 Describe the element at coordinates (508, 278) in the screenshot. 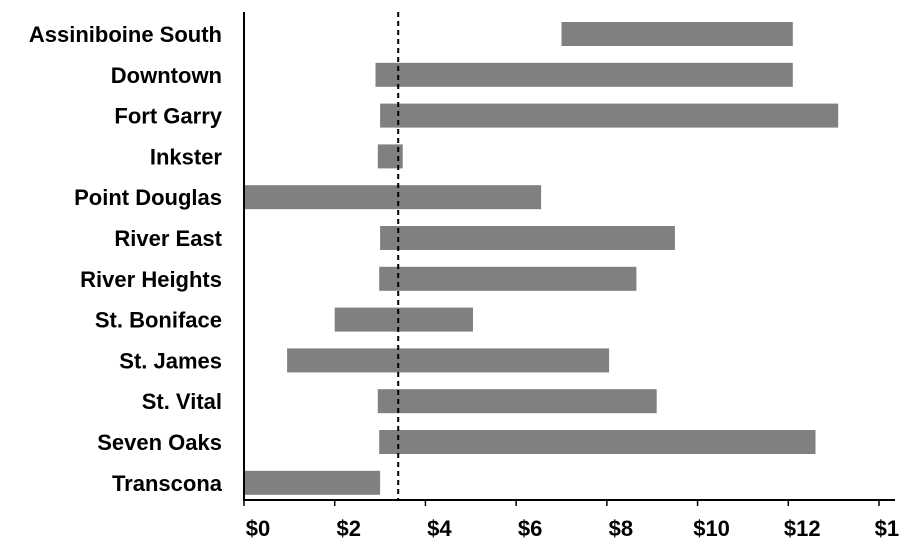

I see `bar-river-heights` at that location.